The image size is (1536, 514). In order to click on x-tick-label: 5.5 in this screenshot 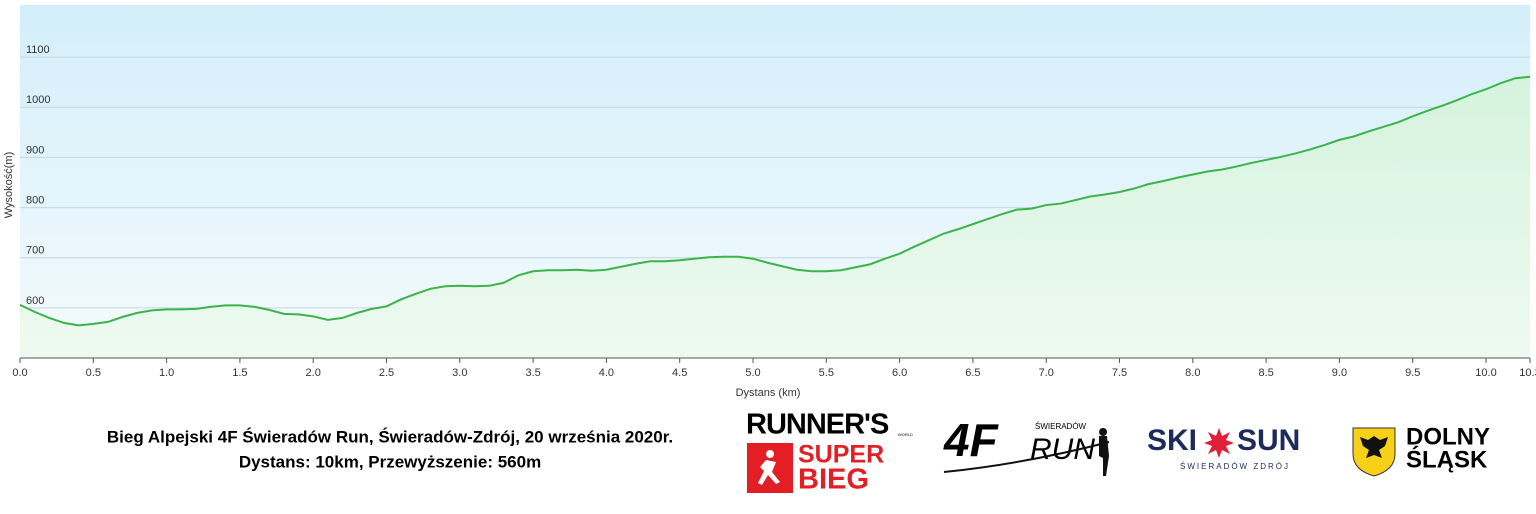, I will do `click(826, 373)`.